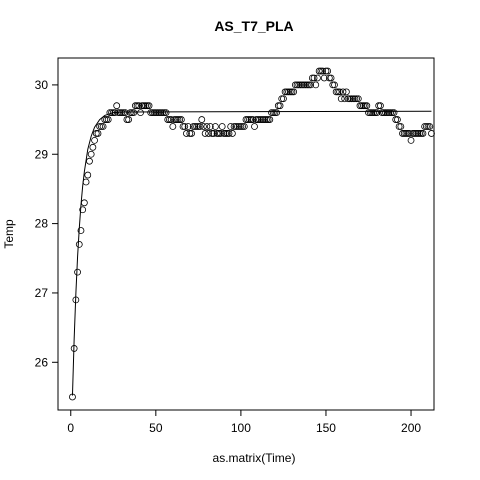 This screenshot has height=480, width=480. Describe the element at coordinates (42, 85) in the screenshot. I see `y-tick-label: 30` at that location.